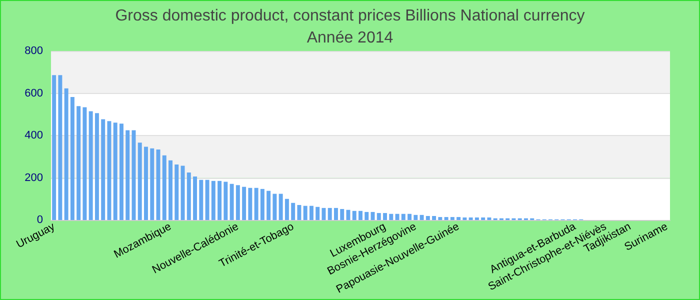 The image size is (700, 300). What do you see at coordinates (33, 93) in the screenshot?
I see `y-tick-label: 600` at bounding box center [33, 93].